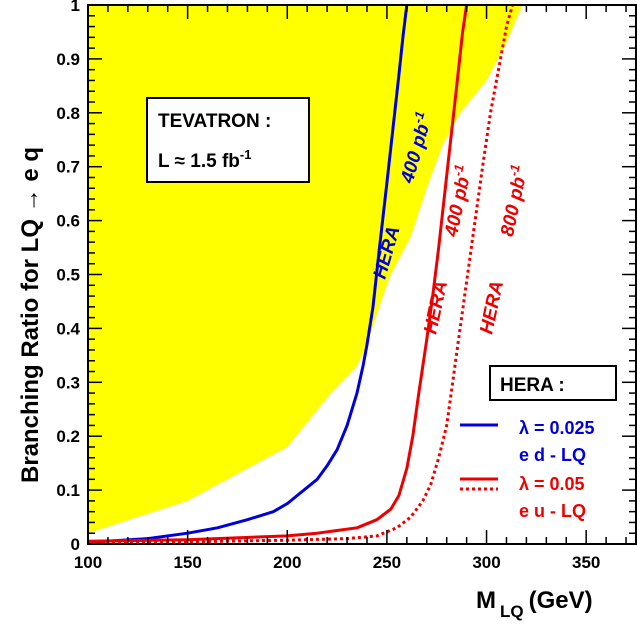 The height and width of the screenshot is (626, 637). Describe the element at coordinates (458, 170) in the screenshot. I see `curve-label-eu-400-exp: -1` at that location.